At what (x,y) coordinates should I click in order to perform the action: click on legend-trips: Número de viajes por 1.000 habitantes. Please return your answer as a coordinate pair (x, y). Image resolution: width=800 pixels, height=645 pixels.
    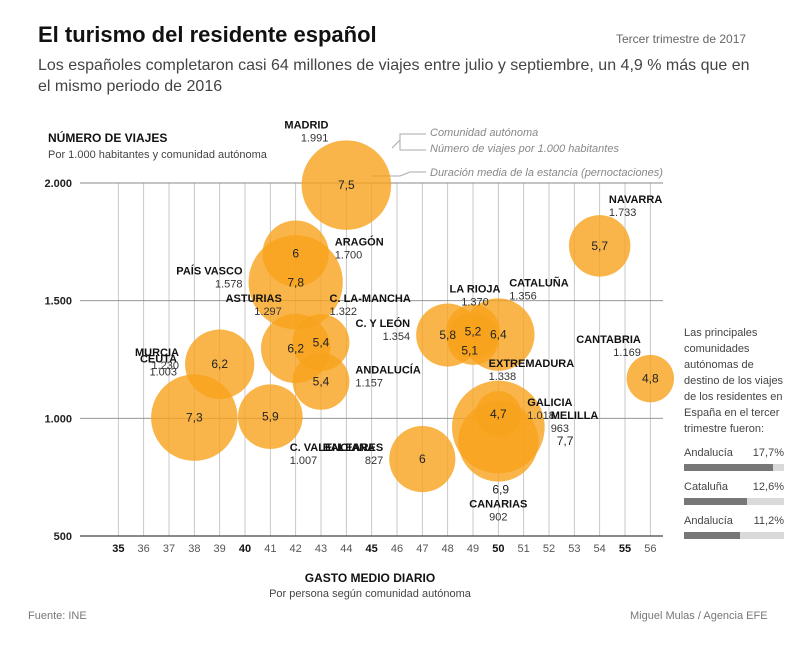
    Looking at the image, I should click on (524, 149).